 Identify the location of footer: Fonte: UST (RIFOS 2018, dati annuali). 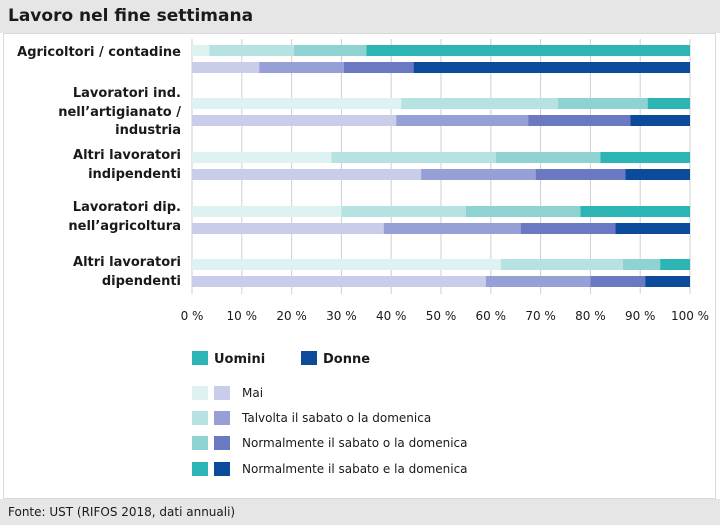
(360, 512).